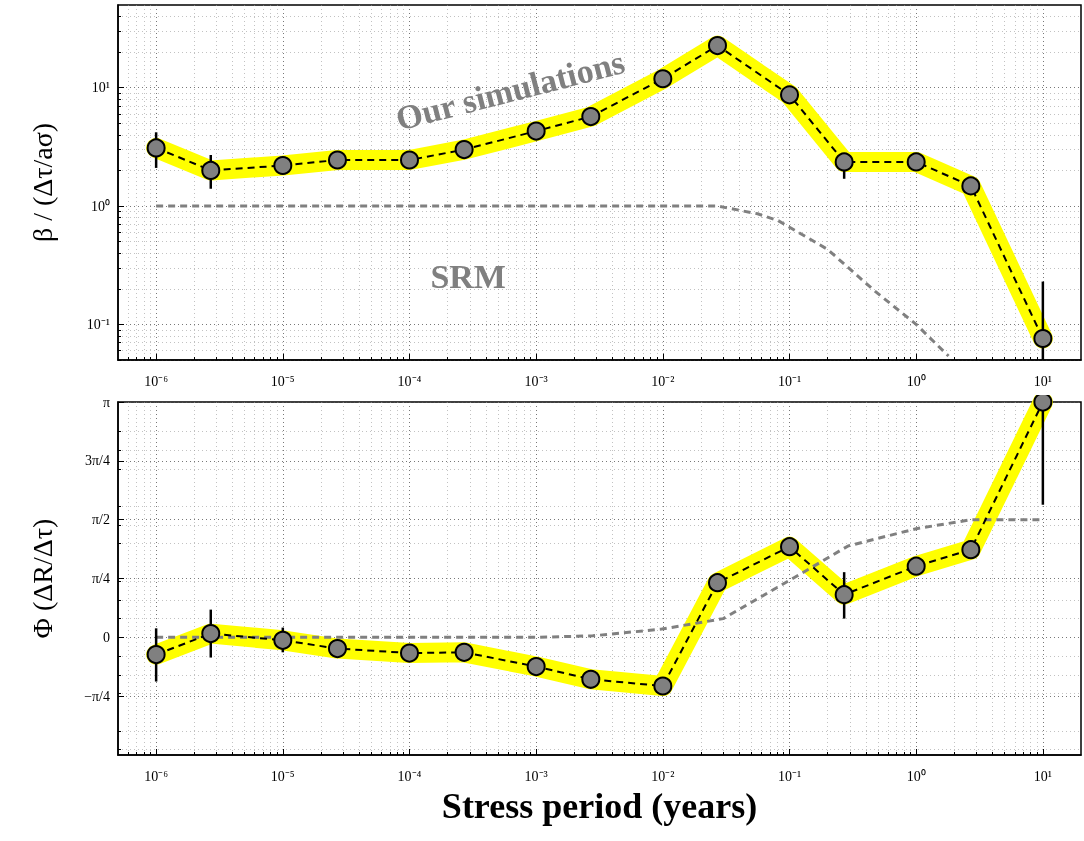 The height and width of the screenshot is (841, 1084). I want to click on y-tick-label: 10⁻¹, so click(98, 324).